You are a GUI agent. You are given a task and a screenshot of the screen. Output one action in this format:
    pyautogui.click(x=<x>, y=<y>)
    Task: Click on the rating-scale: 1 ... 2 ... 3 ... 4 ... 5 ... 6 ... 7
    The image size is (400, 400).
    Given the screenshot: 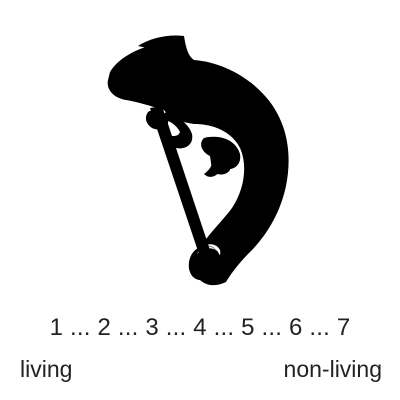 What is the action you would take?
    pyautogui.click(x=200, y=327)
    